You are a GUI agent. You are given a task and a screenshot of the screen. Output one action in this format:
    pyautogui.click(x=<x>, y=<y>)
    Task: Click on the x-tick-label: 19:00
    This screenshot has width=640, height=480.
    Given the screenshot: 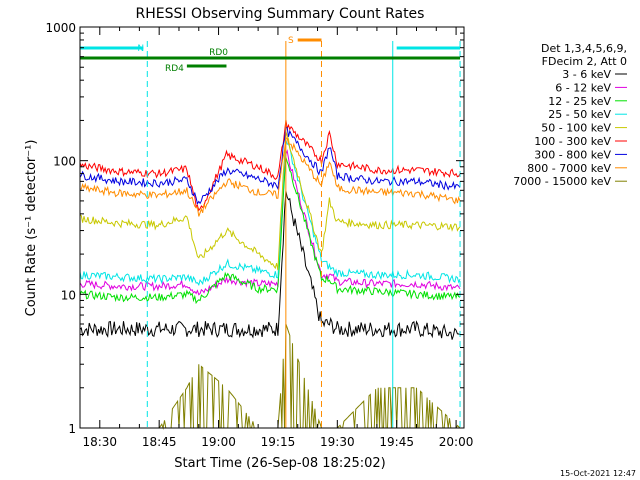 What is the action you would take?
    pyautogui.click(x=218, y=442)
    